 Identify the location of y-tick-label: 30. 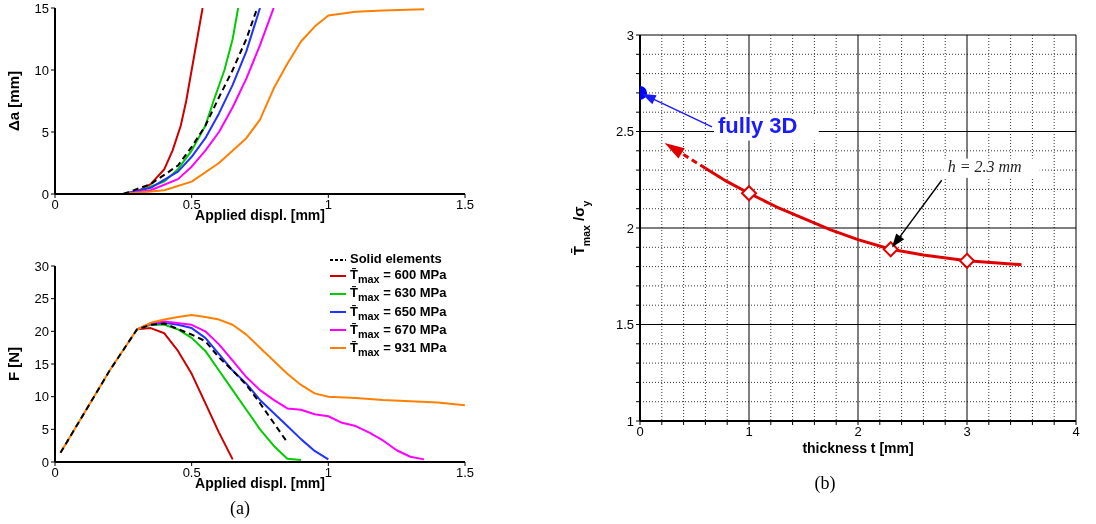
(41, 266).